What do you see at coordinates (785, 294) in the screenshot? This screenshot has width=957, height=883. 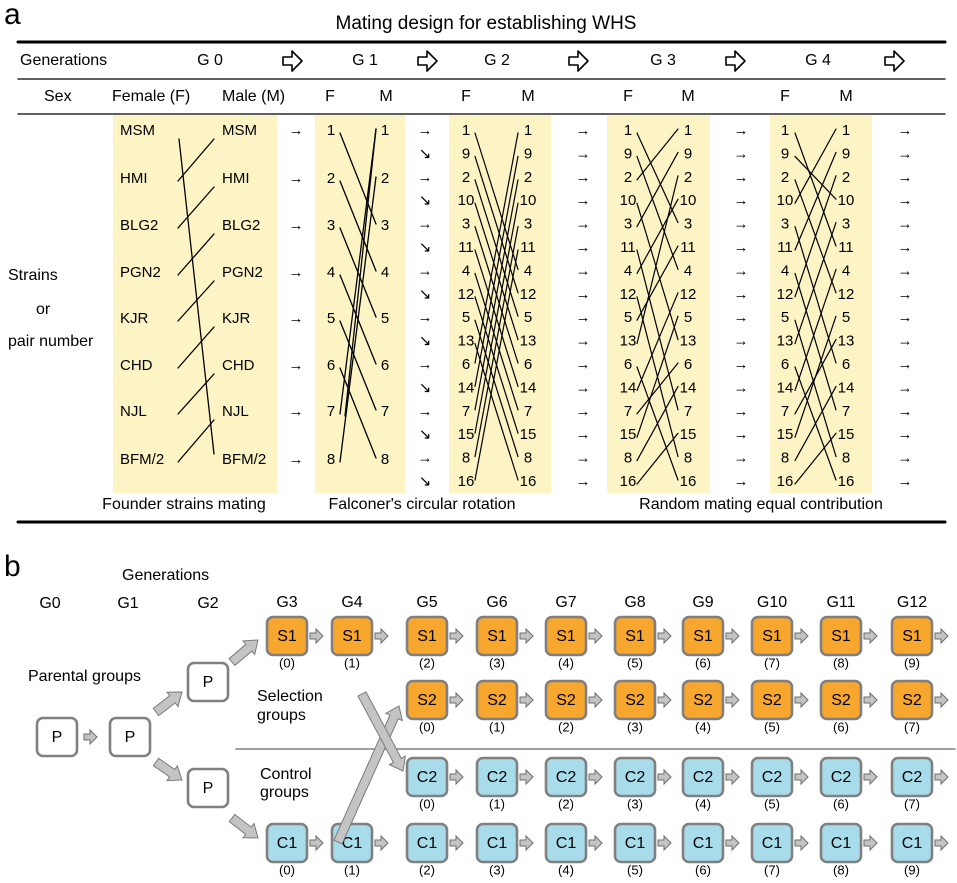 I see `pair-female-number: 12` at bounding box center [785, 294].